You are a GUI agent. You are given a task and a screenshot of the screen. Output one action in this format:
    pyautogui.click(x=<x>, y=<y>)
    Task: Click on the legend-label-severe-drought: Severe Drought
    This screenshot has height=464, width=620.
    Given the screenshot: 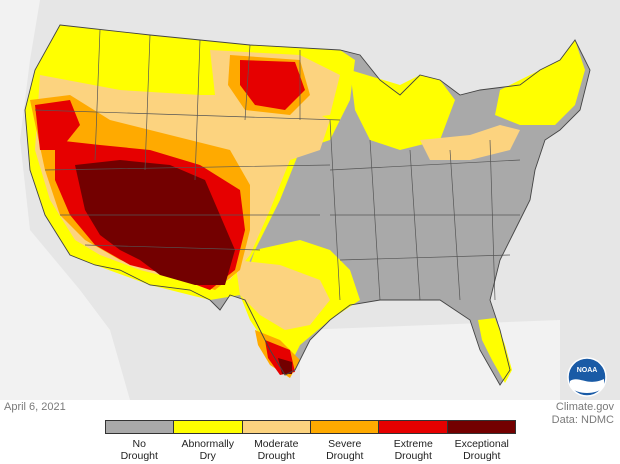 What is the action you would take?
    pyautogui.click(x=345, y=450)
    